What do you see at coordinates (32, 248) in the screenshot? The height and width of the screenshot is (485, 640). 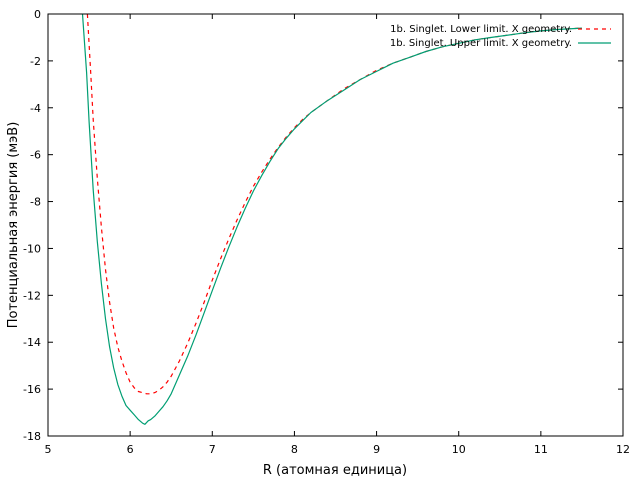 I see `y-tick-label: -10` at bounding box center [32, 248].